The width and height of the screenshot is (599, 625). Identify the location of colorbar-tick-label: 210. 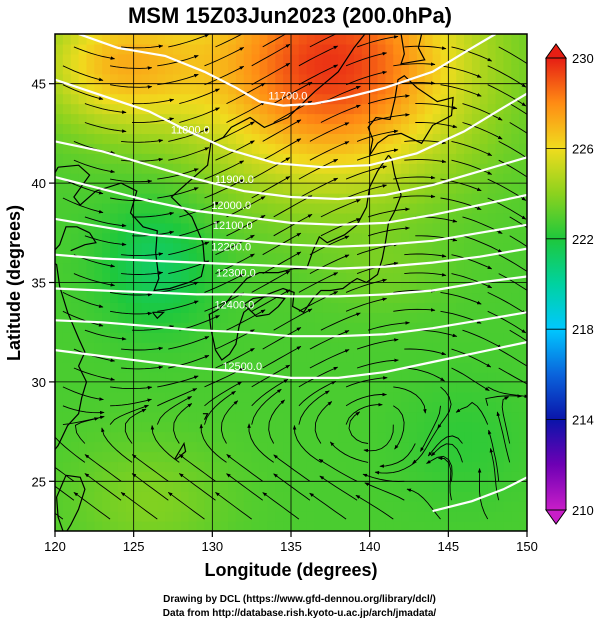
(583, 510).